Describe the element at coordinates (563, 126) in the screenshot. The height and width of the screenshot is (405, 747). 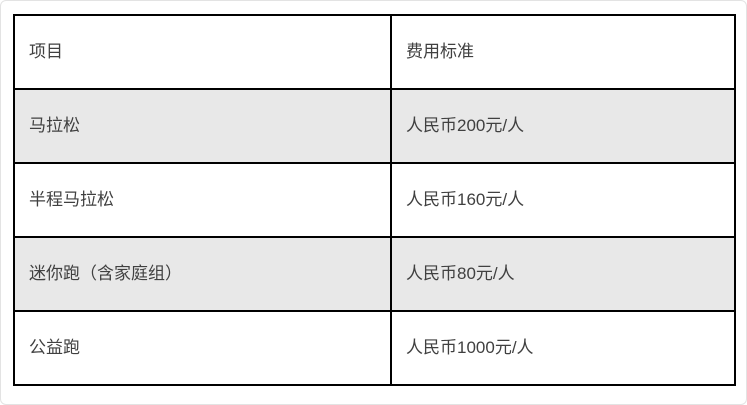
I see `cell-fee: 人民币200元/人` at that location.